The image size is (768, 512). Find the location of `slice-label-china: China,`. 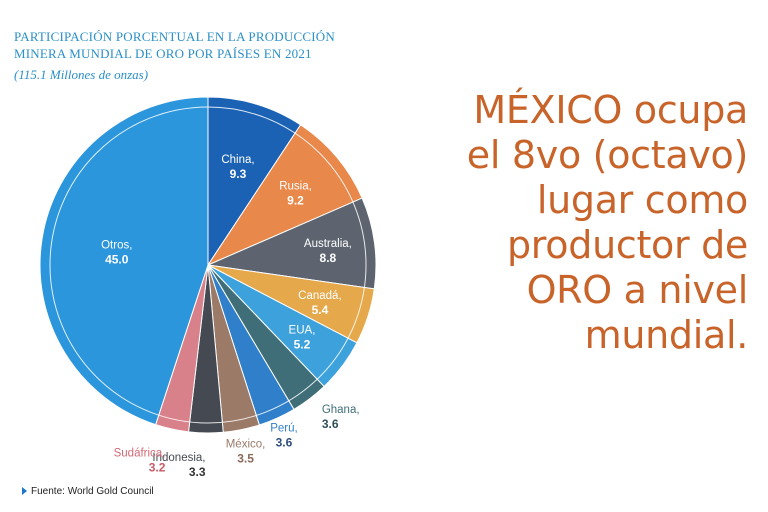

slice-label-china: China, is located at coordinates (237, 160).